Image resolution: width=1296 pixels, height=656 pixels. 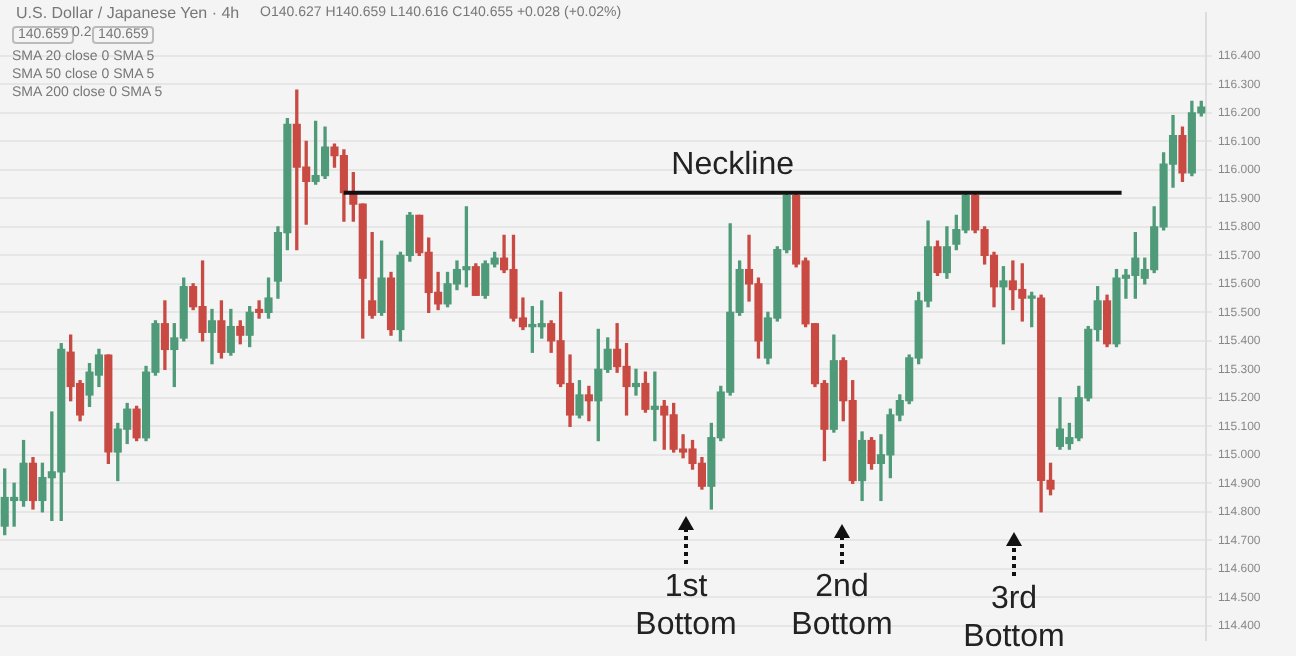 What do you see at coordinates (733, 164) in the screenshot?
I see `ref-line-label: Neckline` at bounding box center [733, 164].